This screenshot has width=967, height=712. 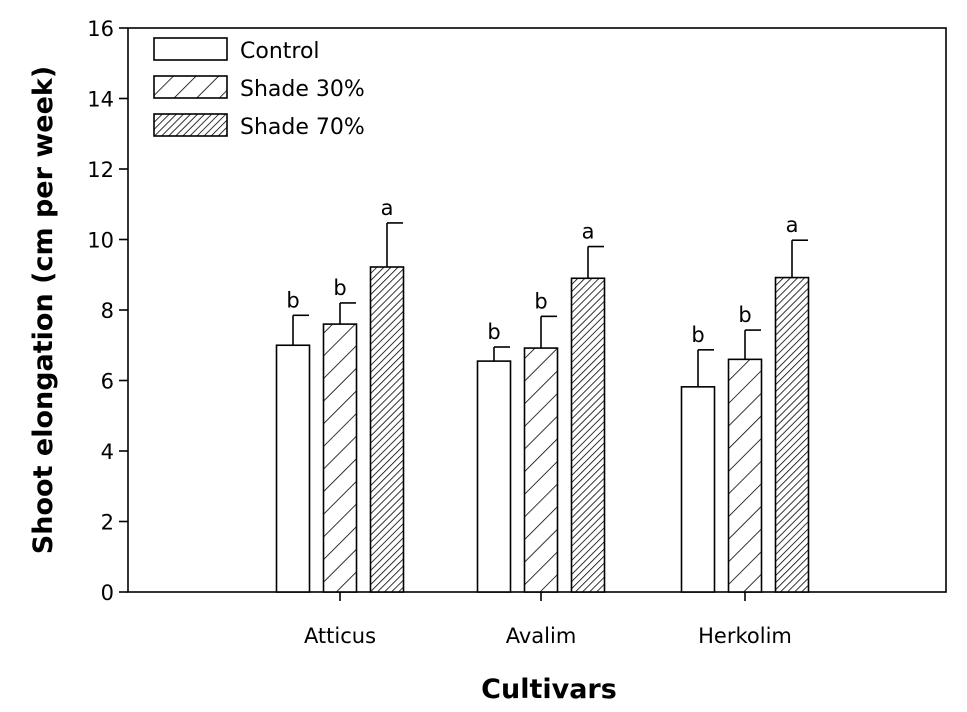 What do you see at coordinates (107, 593) in the screenshot?
I see `y-tick-label: 0` at bounding box center [107, 593].